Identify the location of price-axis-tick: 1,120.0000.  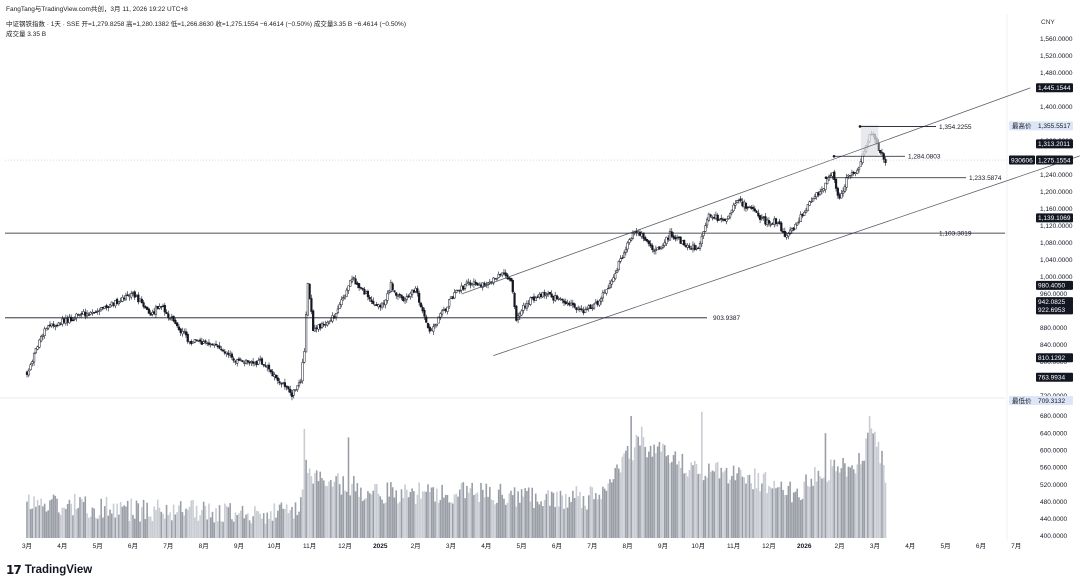
(1056, 226).